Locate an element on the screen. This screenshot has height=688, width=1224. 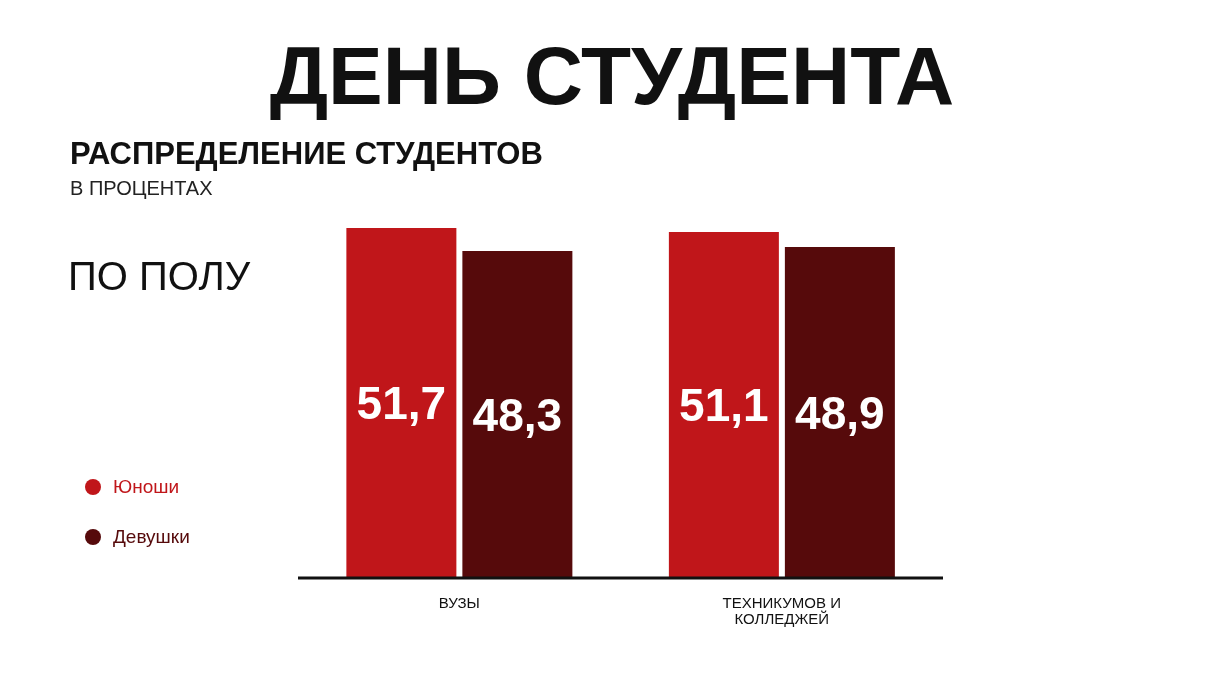
x-tick-label: ТЕХНИКУМОВ И КОЛЛЕДЖЕЙ is located at coordinates (781, 610).